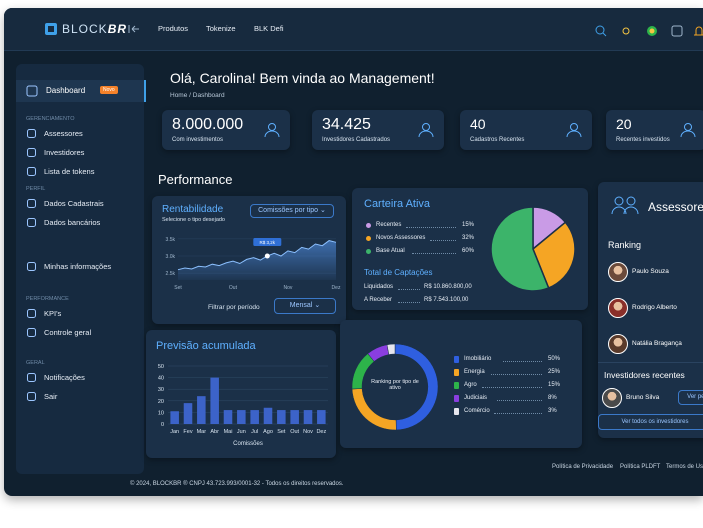  Describe the element at coordinates (446, 300) in the screenshot. I see `total-value: R$ 7.543.100,00` at that location.